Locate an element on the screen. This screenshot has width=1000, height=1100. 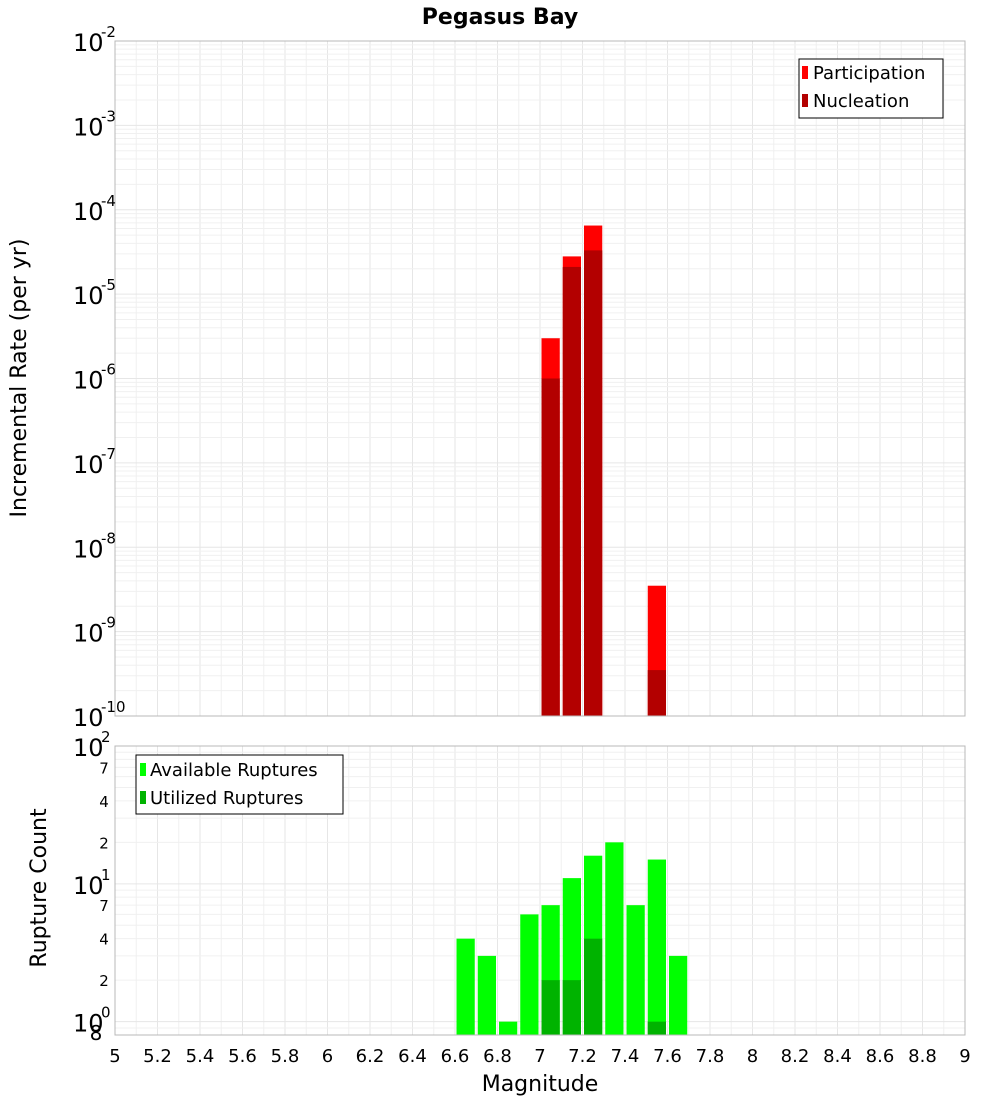
top-legend-label: Nucleation is located at coordinates (861, 101).